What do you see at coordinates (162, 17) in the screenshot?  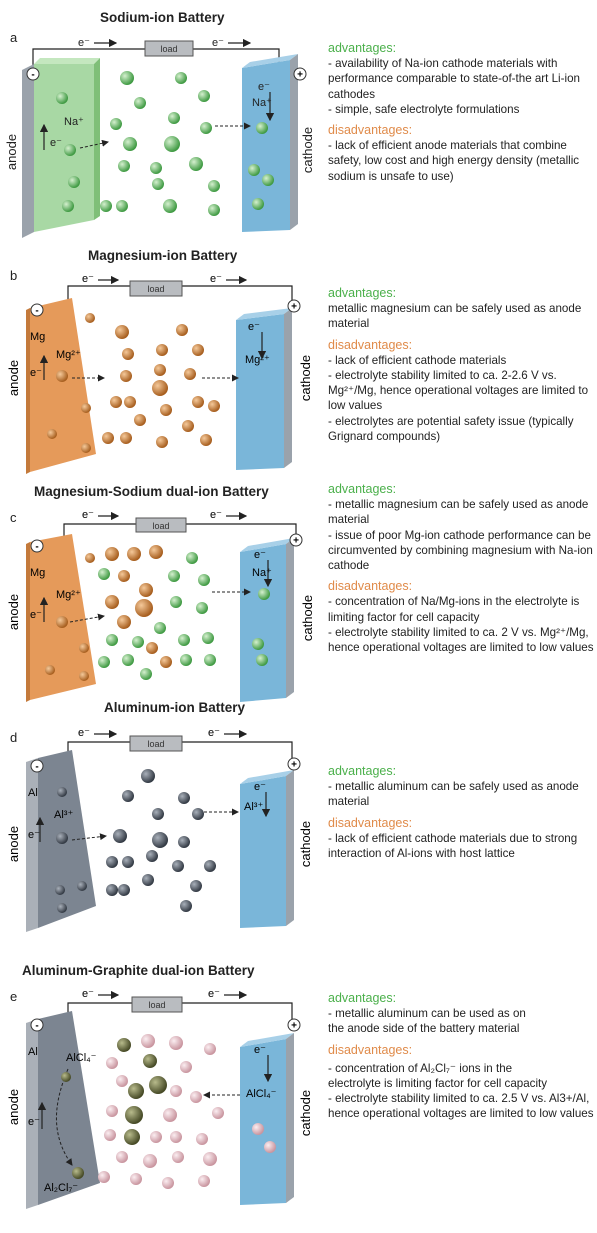 I see `panel-title: Sodium-ion Battery` at bounding box center [162, 17].